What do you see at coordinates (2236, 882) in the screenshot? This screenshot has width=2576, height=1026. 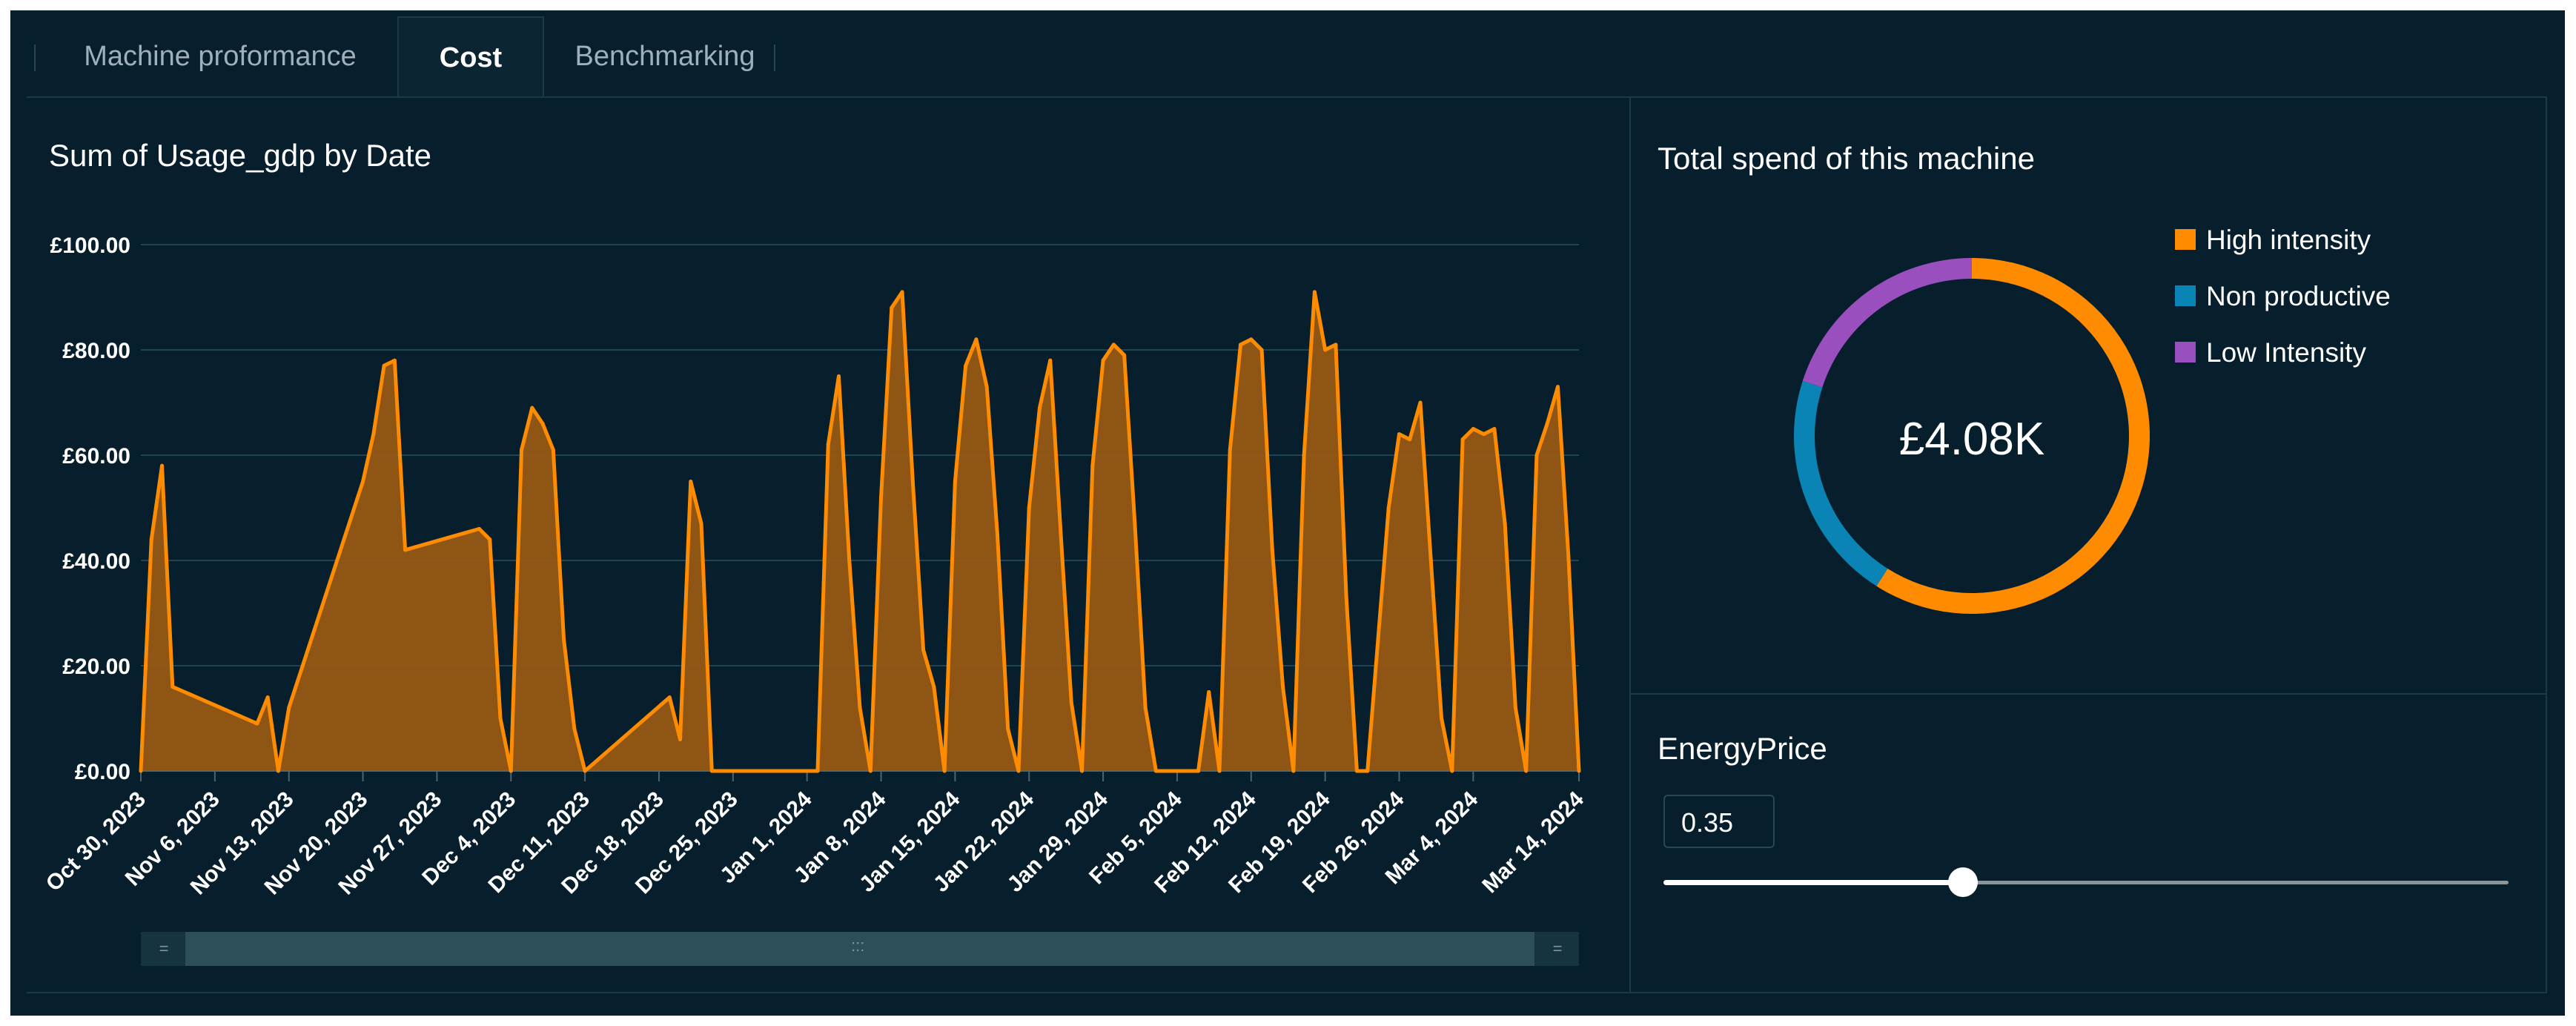 I see `energy-price-slider-track` at bounding box center [2236, 882].